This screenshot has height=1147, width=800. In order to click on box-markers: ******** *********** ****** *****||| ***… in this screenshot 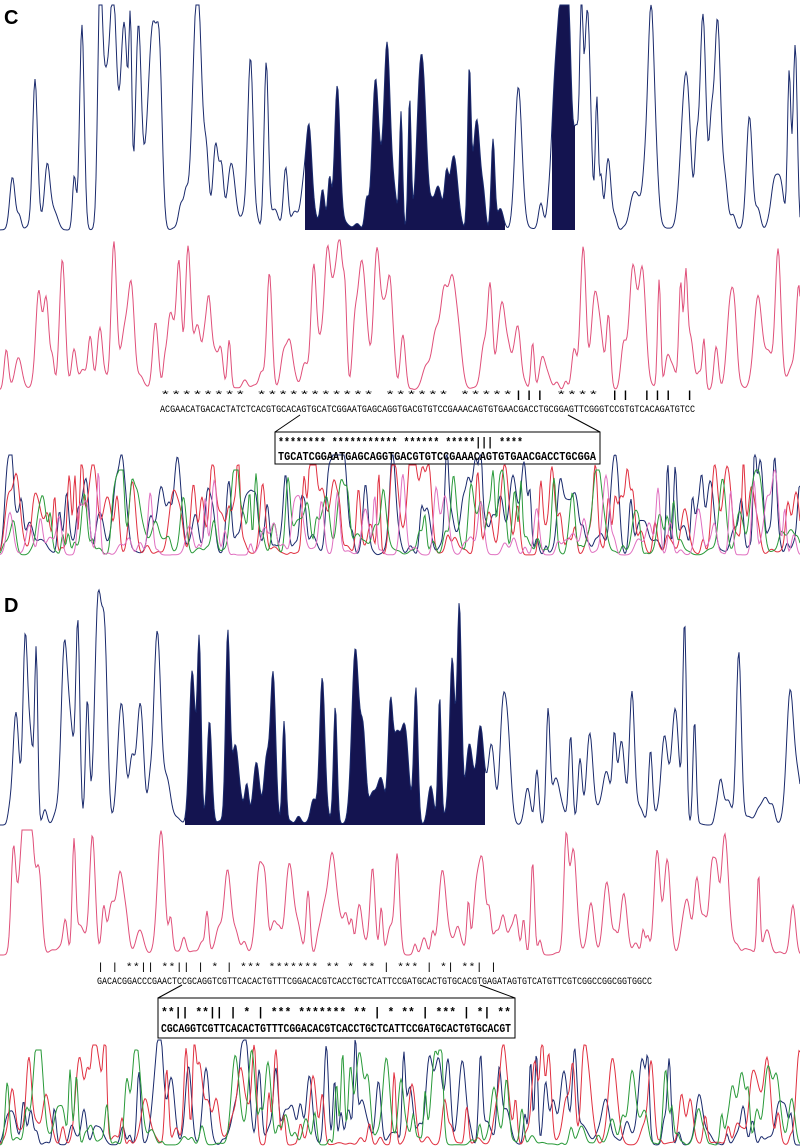, I will do `click(400, 443)`.